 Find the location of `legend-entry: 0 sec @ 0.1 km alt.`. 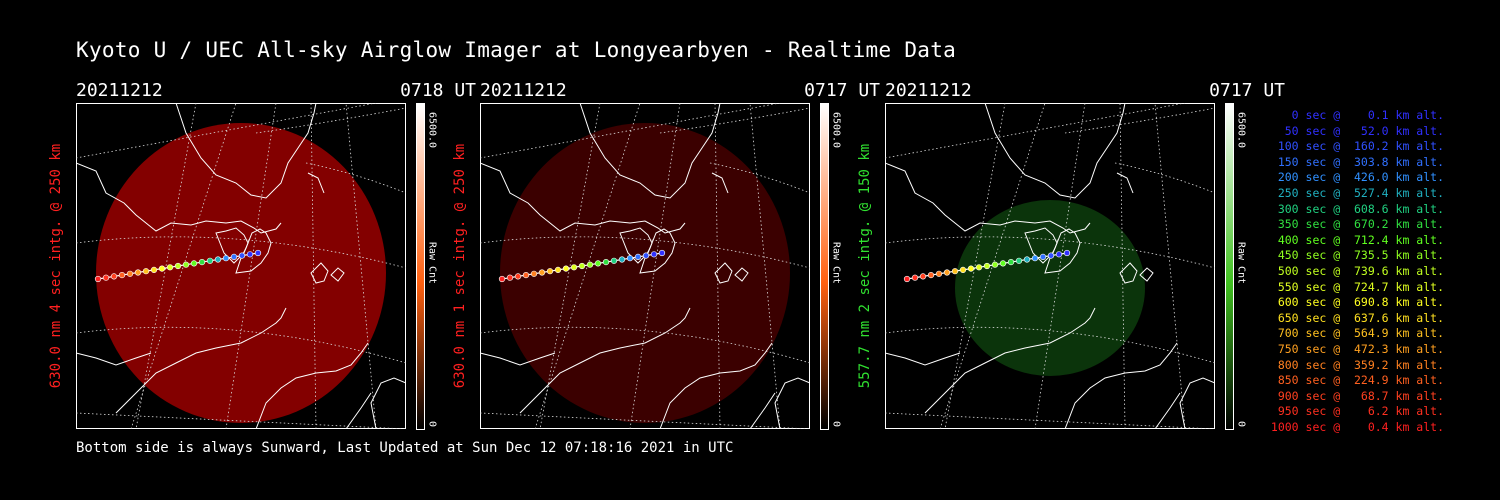

legend-entry: 0 sec @ 0.1 km alt. is located at coordinates (1357, 115).